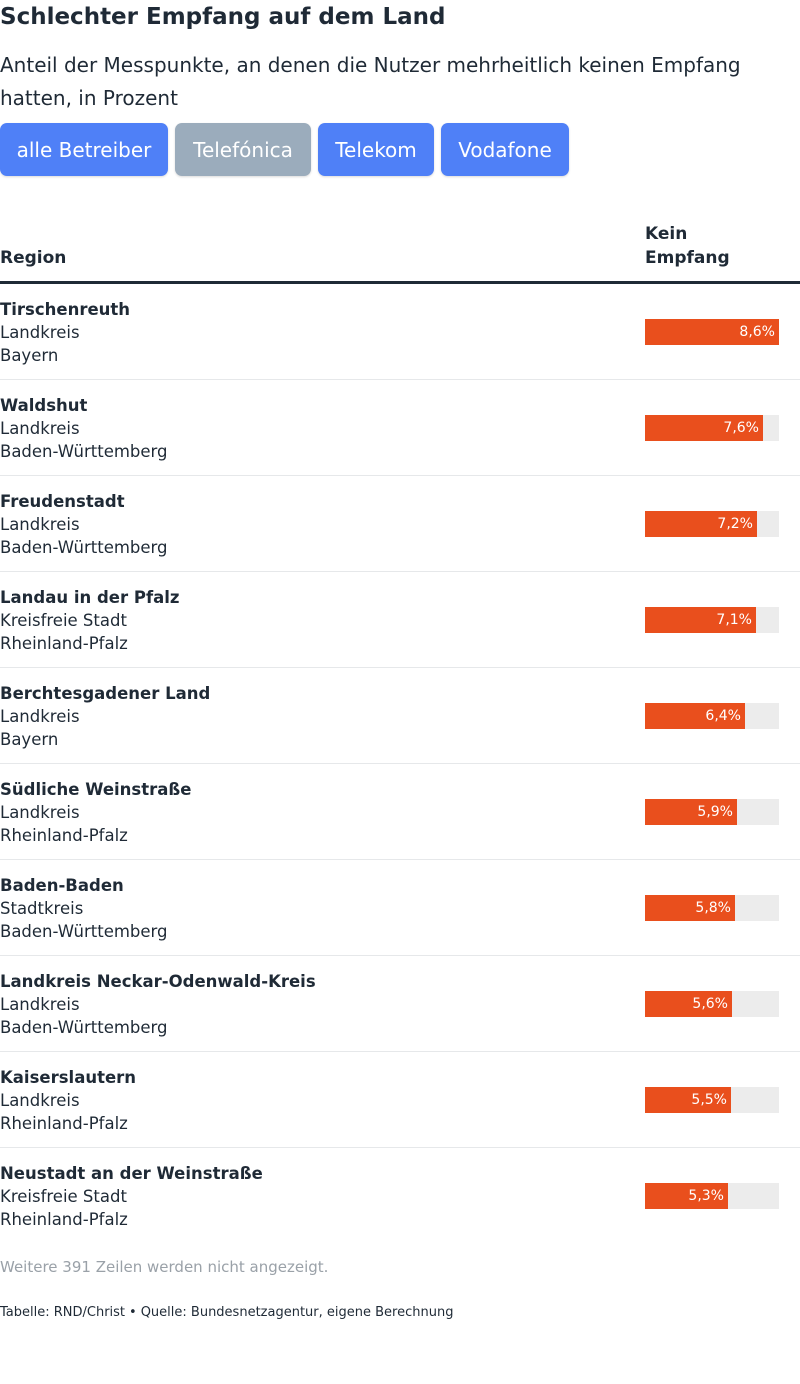 This screenshot has width=800, height=1384. I want to click on bar-value-label: 6,4%, so click(723, 716).